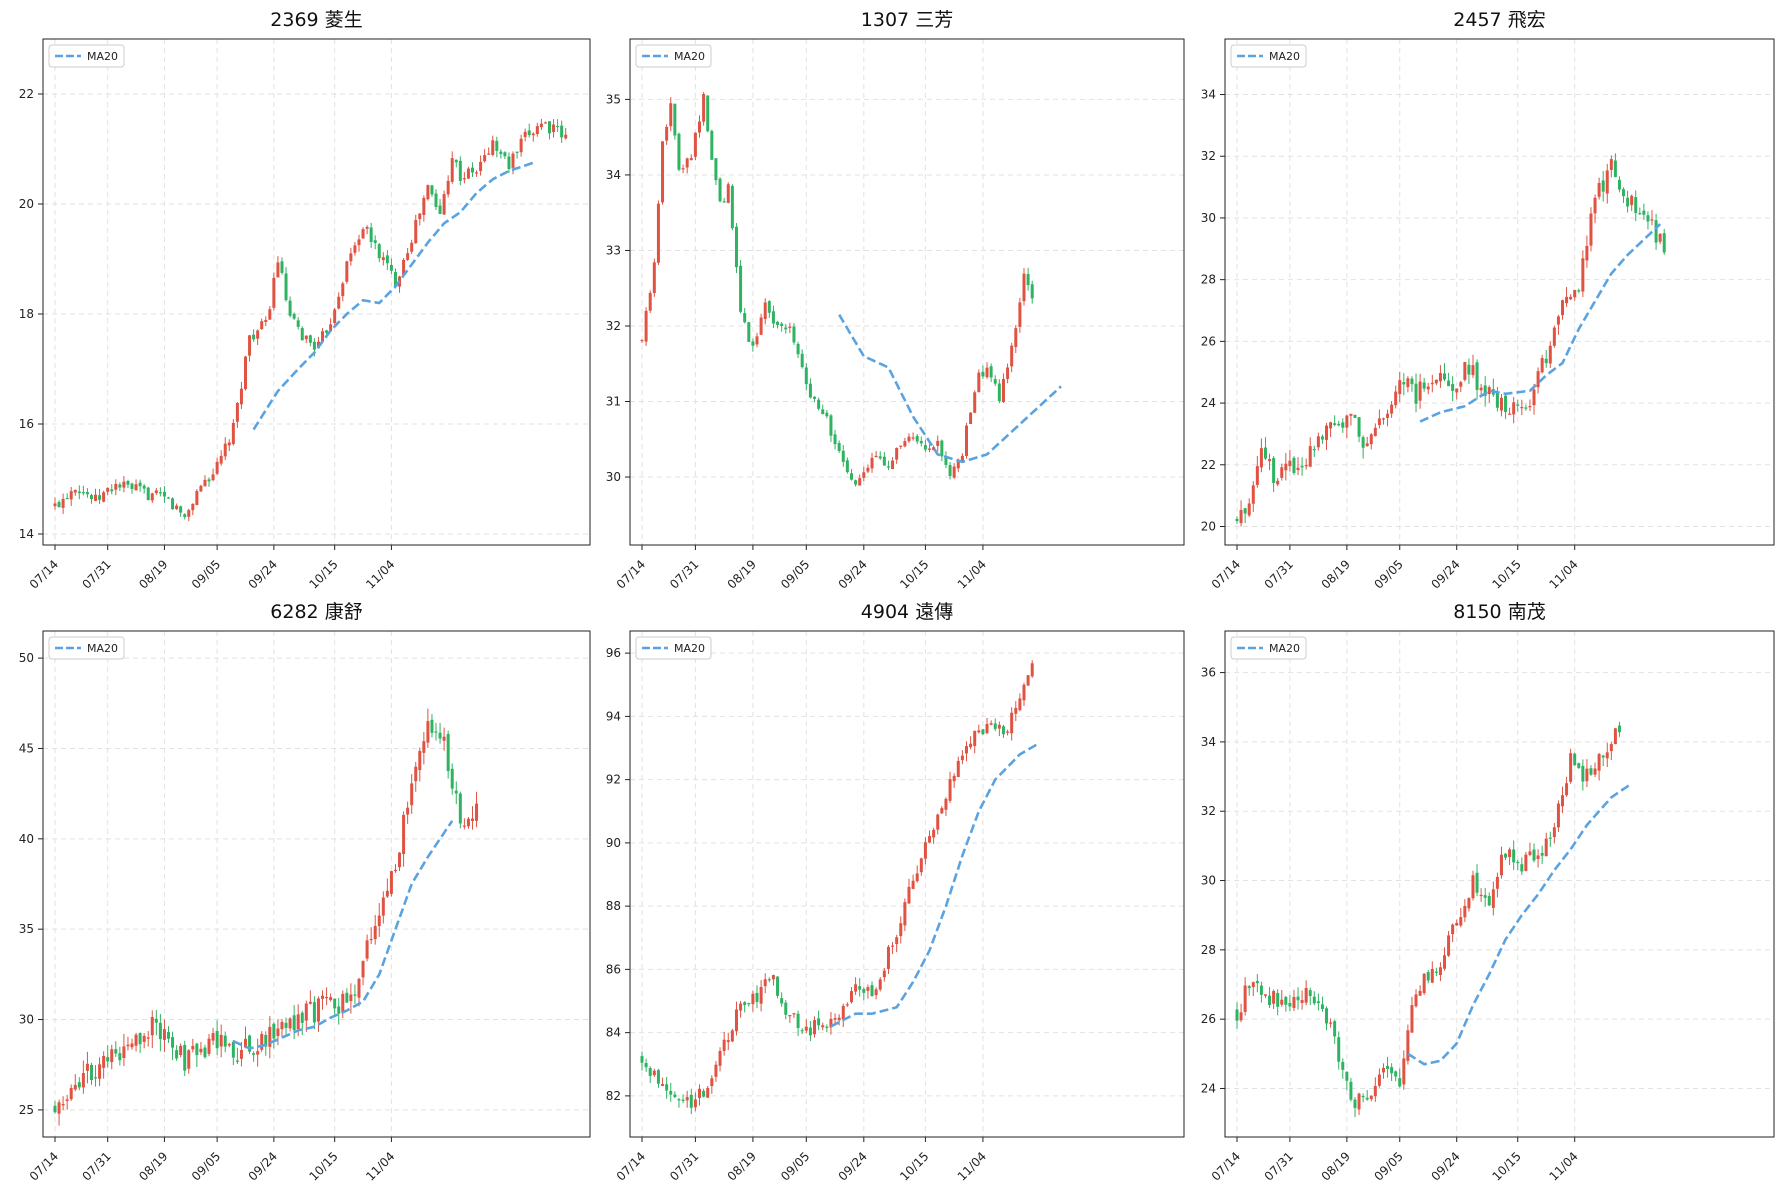 The image size is (1790, 1189). I want to click on y-tick-label: 18, so click(26, 314).